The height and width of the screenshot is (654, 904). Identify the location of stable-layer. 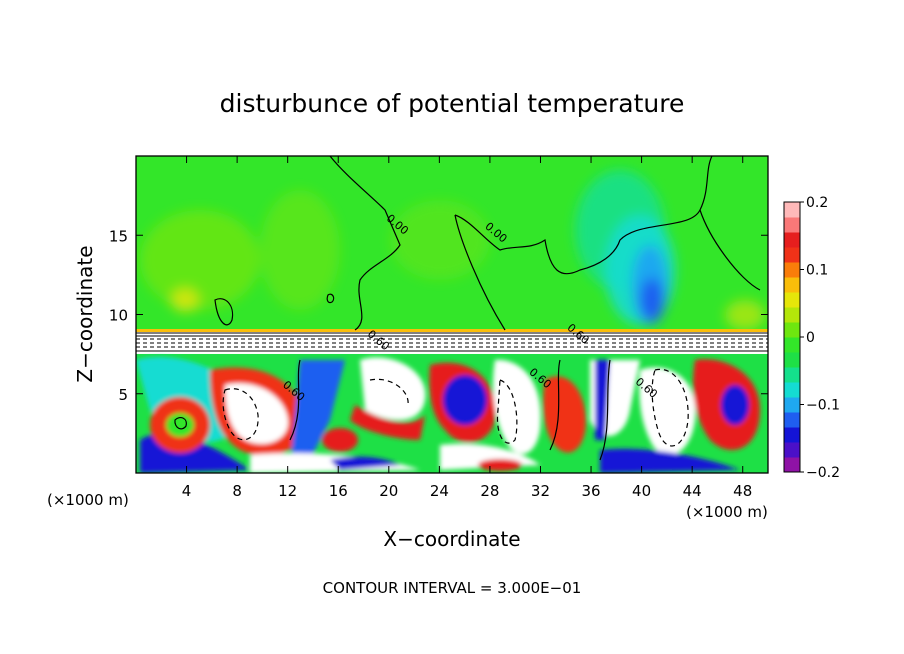
(452, 342).